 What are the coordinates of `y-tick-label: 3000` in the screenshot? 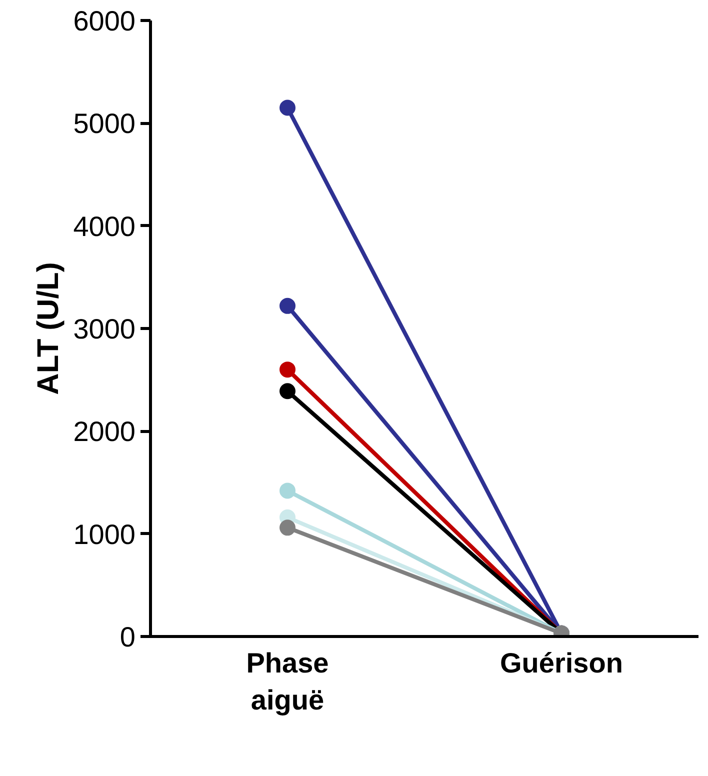 It's located at (104, 329).